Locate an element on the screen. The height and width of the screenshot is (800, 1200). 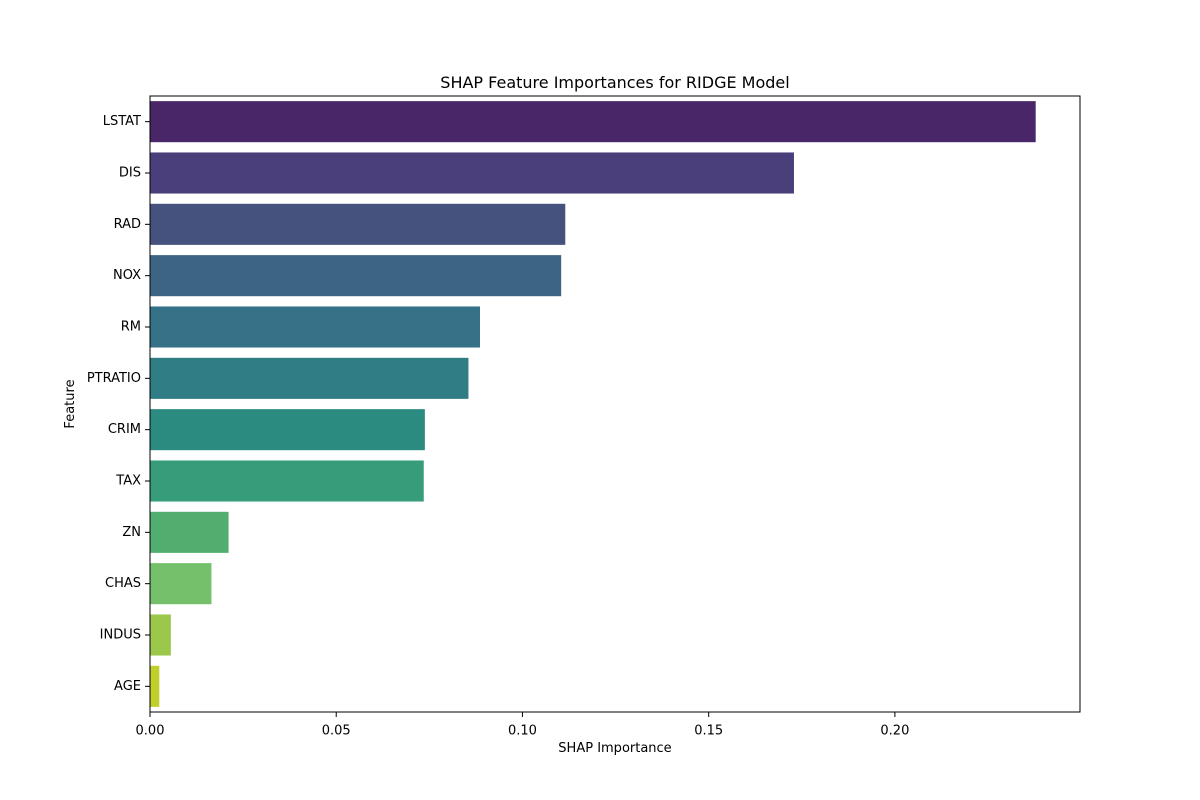
y-tick-label: DIS is located at coordinates (130, 173).